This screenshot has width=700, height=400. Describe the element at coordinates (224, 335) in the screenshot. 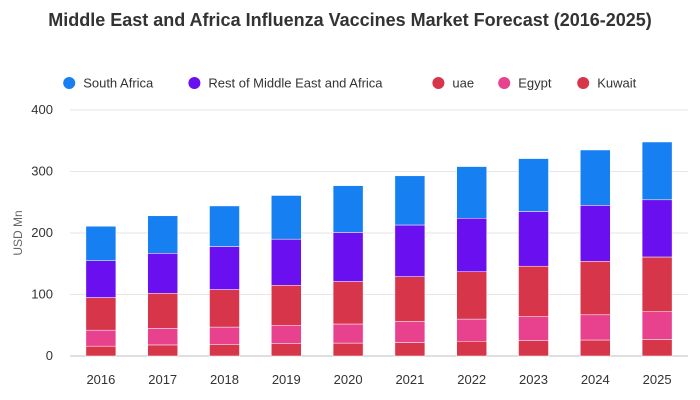

I see `bar-egypt-2018` at that location.